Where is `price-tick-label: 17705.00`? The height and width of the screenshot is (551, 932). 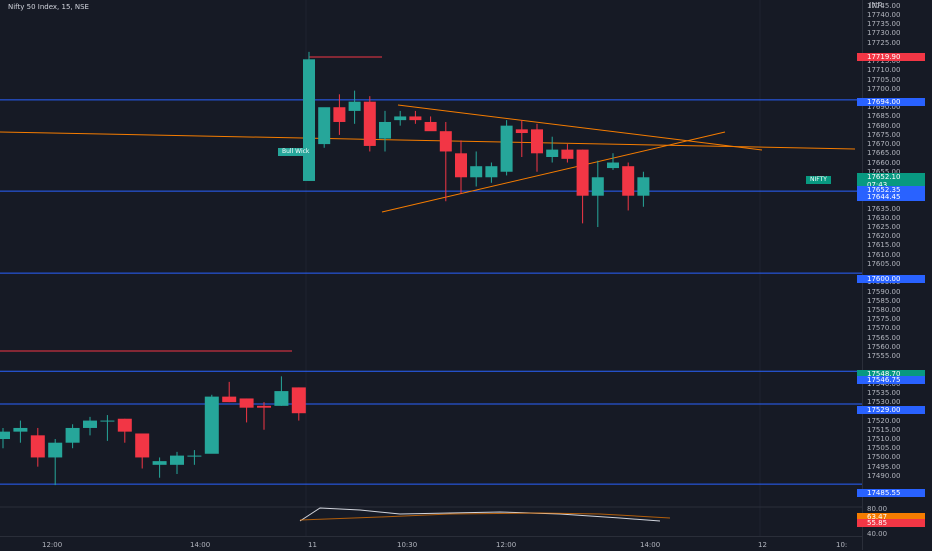
price-tick-label: 17705.00 is located at coordinates (884, 79).